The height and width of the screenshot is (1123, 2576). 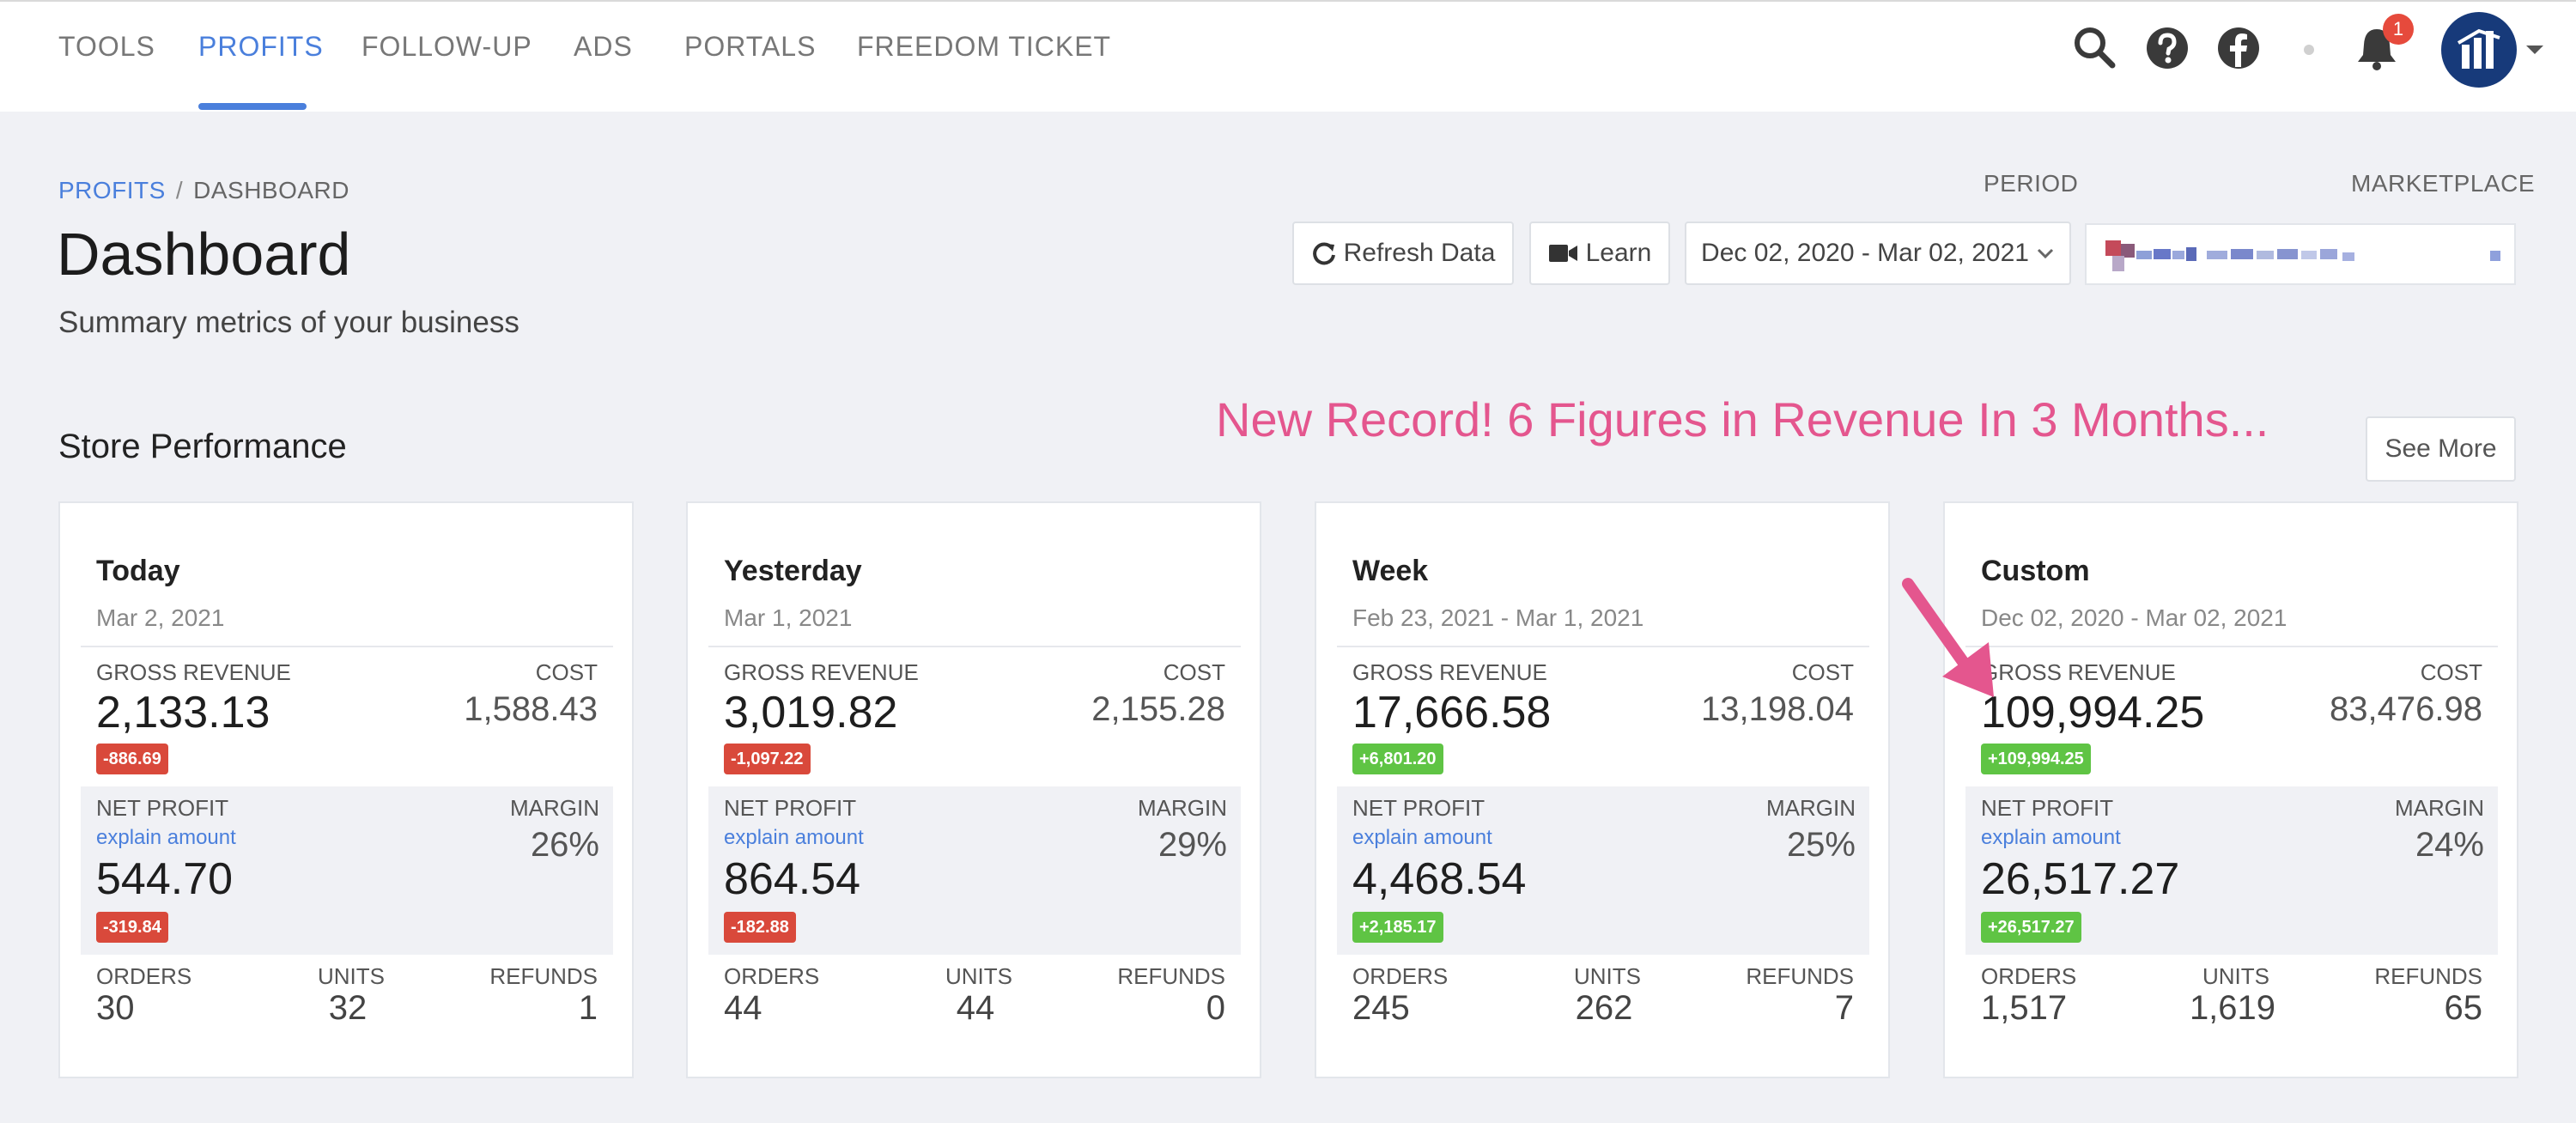 I want to click on profit-delta-badge: -182.88, so click(x=760, y=928).